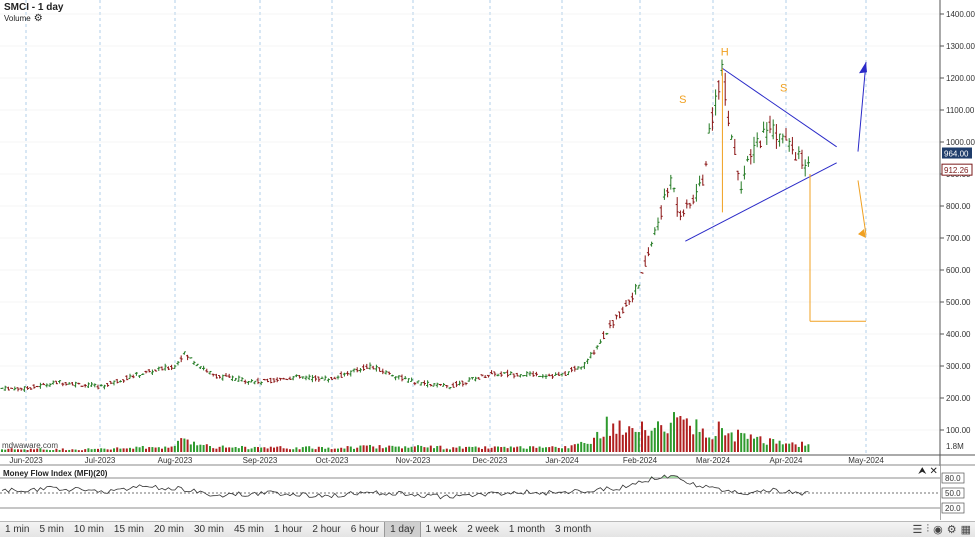 The width and height of the screenshot is (975, 537). What do you see at coordinates (917, 530) in the screenshot?
I see `menu-icon: ☰` at bounding box center [917, 530].